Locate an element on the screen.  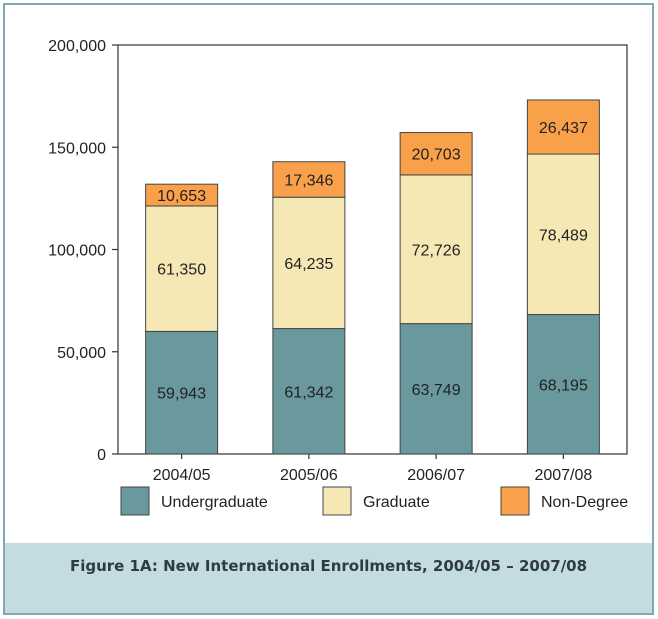
data-label: 61,342 is located at coordinates (308, 392).